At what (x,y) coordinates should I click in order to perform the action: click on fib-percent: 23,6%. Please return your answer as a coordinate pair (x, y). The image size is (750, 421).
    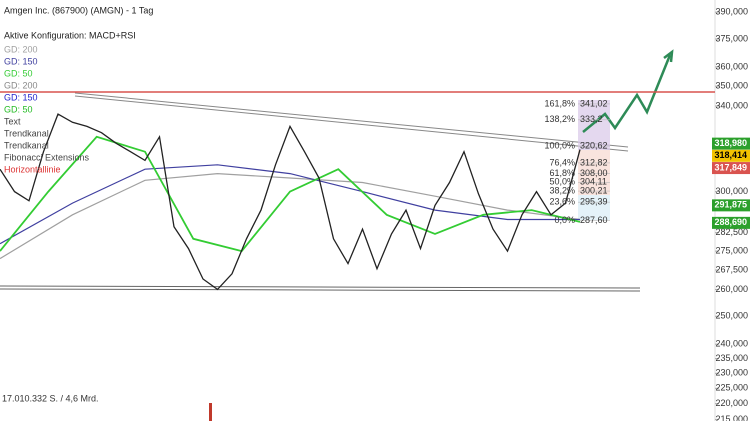
    Looking at the image, I should click on (562, 202).